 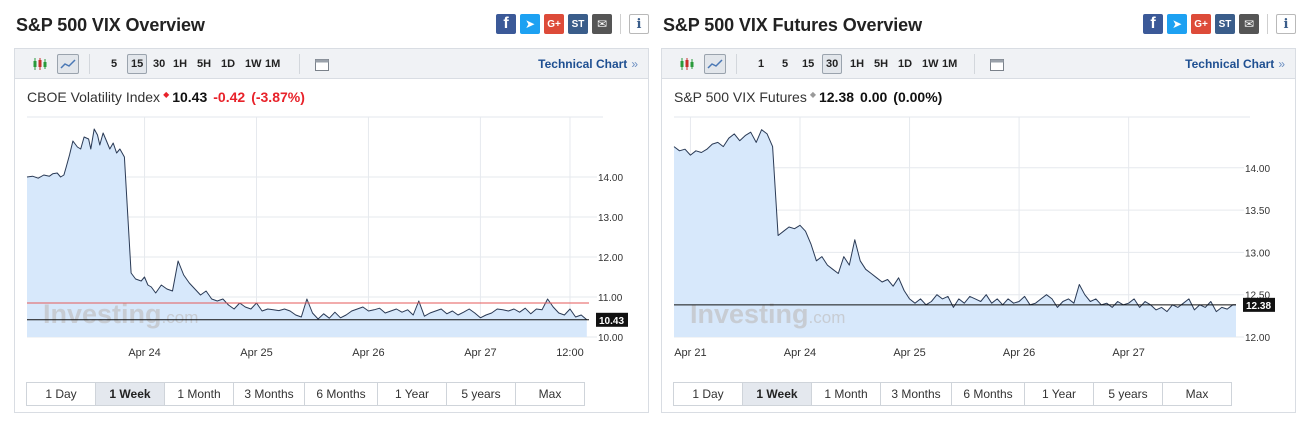 I want to click on y-tick-label: 14.00, so click(x=610, y=178).